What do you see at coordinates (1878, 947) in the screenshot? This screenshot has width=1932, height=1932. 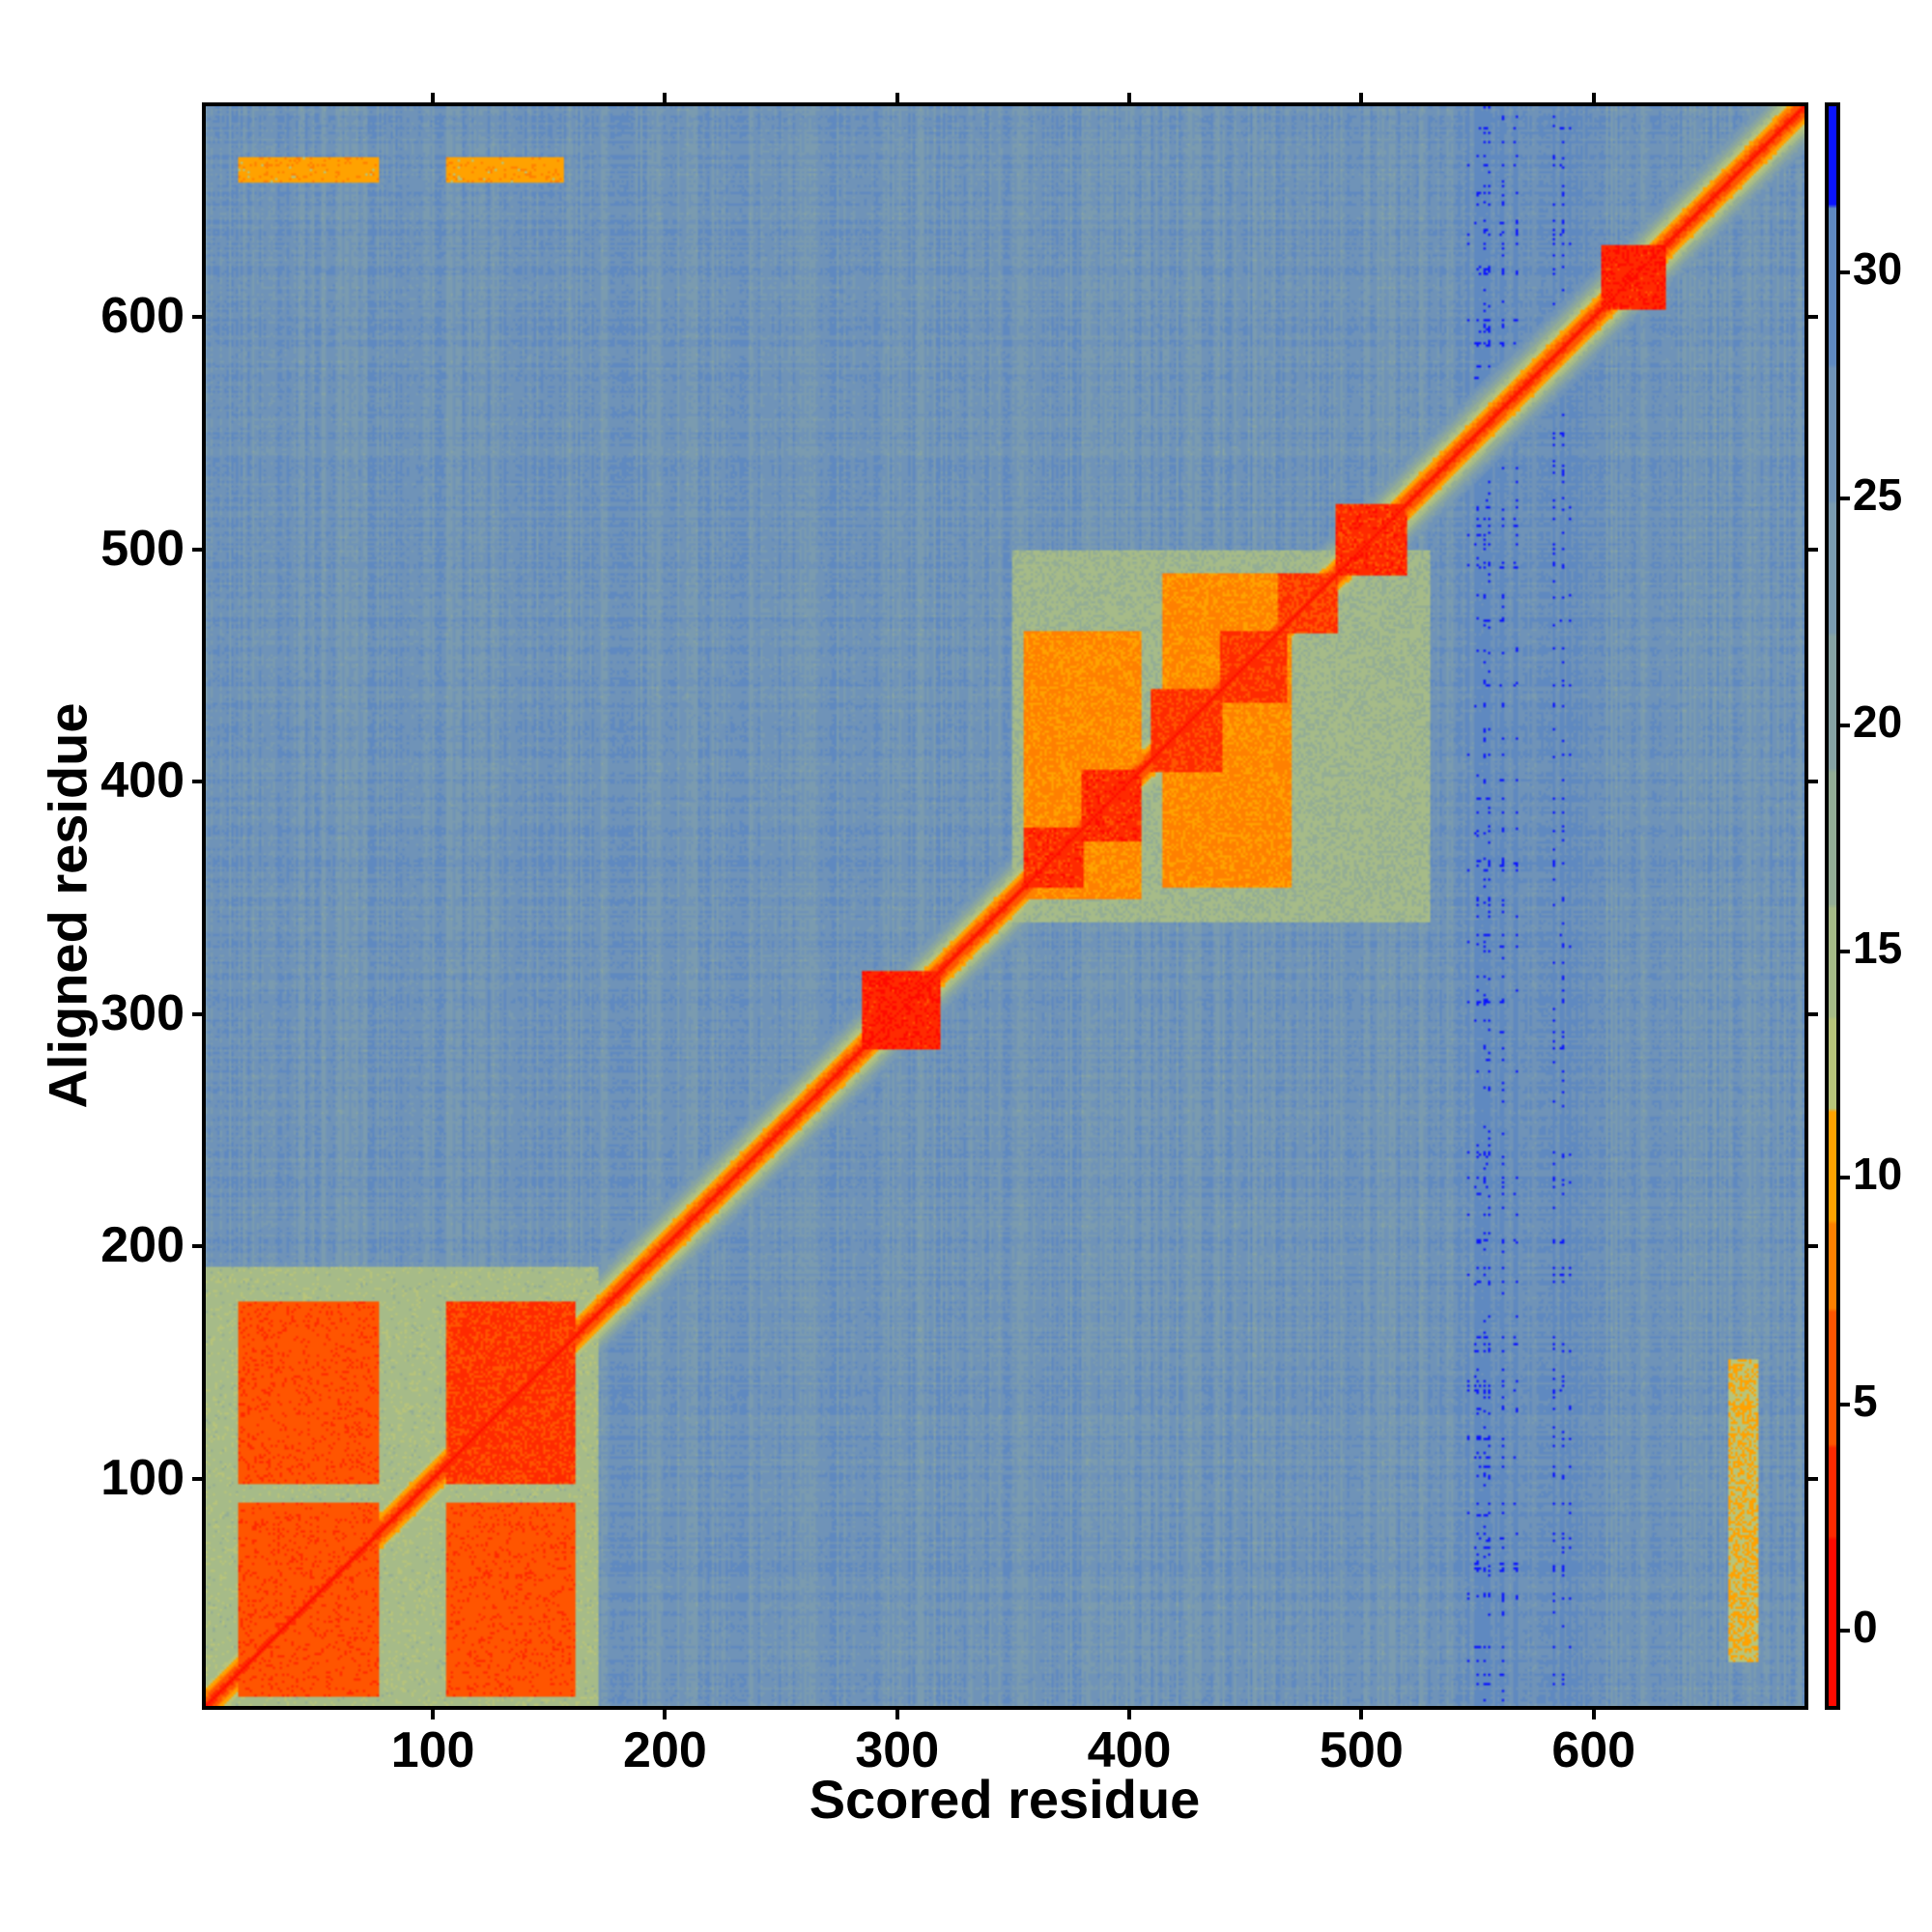 I see `colorbar-tick-label: 15` at bounding box center [1878, 947].